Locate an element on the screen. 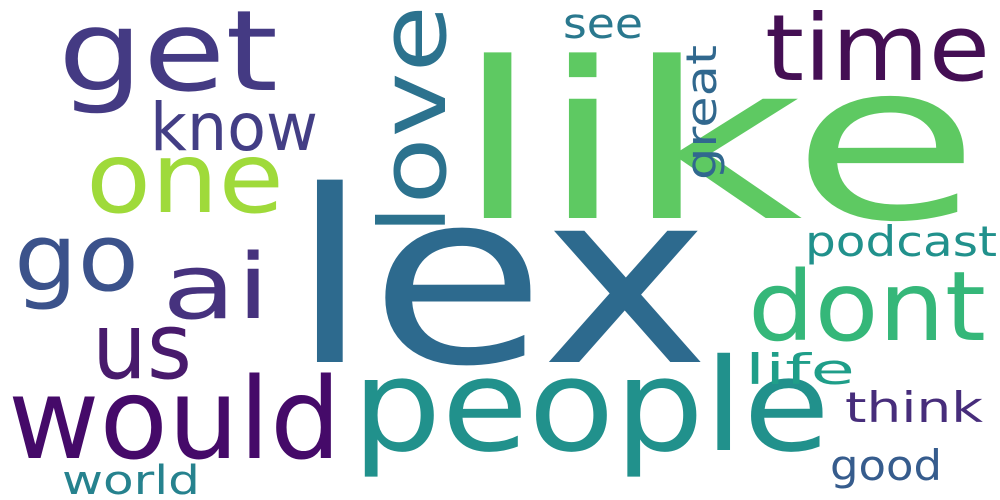 Image resolution: width=1000 pixels, height=500 pixels. word-people: people is located at coordinates (591, 406).